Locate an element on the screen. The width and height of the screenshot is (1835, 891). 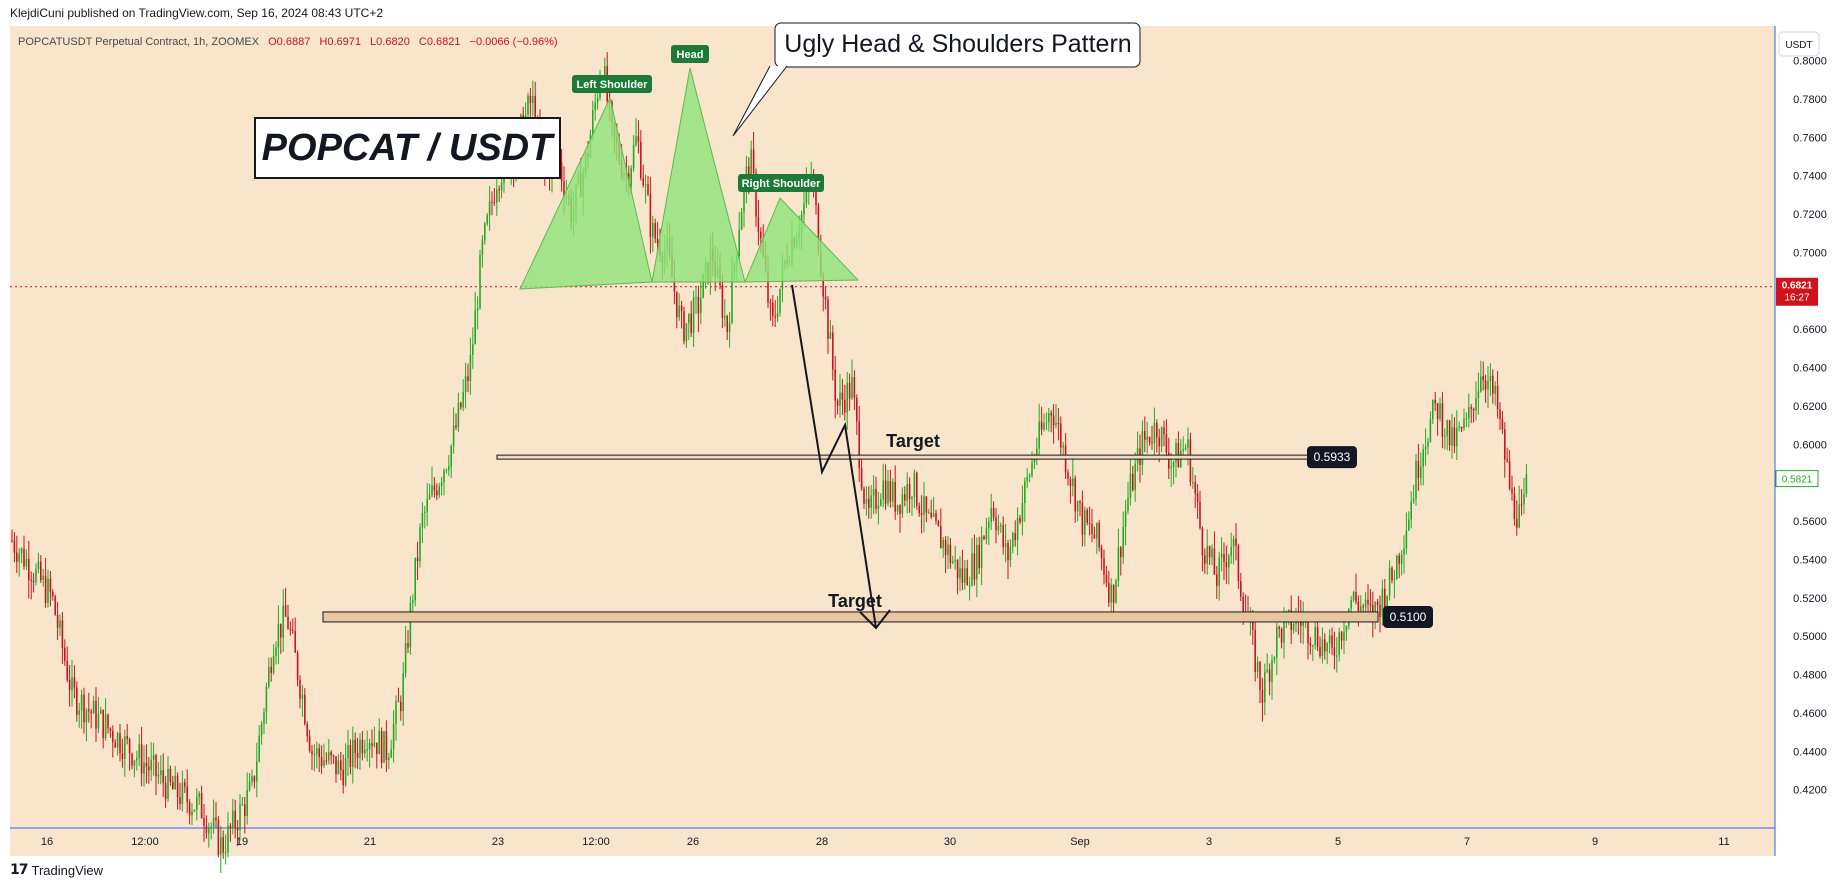
currency-button-bg is located at coordinates (1799, 44).